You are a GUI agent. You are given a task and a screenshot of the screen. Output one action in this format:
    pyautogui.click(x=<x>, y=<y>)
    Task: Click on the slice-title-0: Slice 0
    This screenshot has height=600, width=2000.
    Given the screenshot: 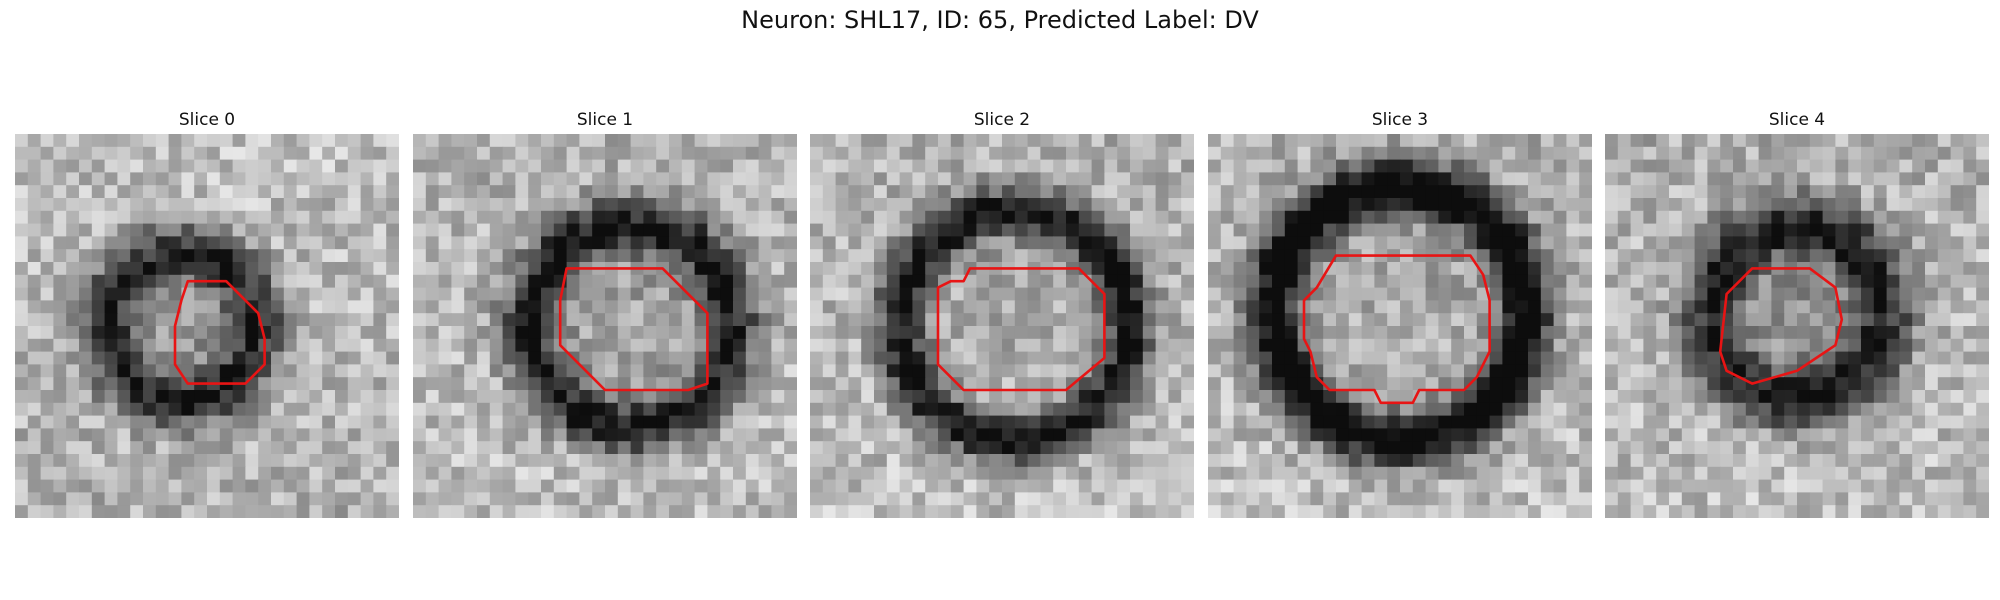 What is the action you would take?
    pyautogui.click(x=207, y=120)
    